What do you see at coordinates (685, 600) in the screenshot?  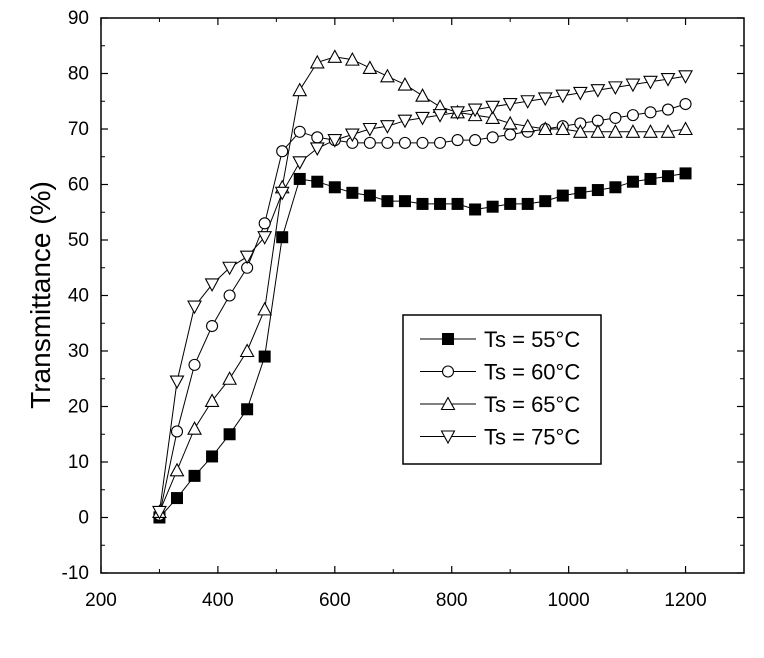 I see `x-tick-label: 1200` at bounding box center [685, 600].